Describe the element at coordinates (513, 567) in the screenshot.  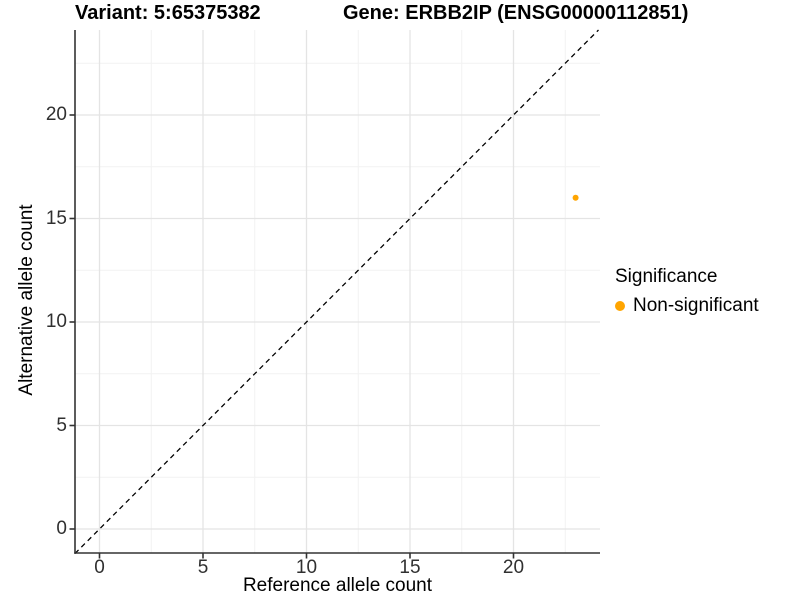
I see `x-tick-label: 20` at that location.